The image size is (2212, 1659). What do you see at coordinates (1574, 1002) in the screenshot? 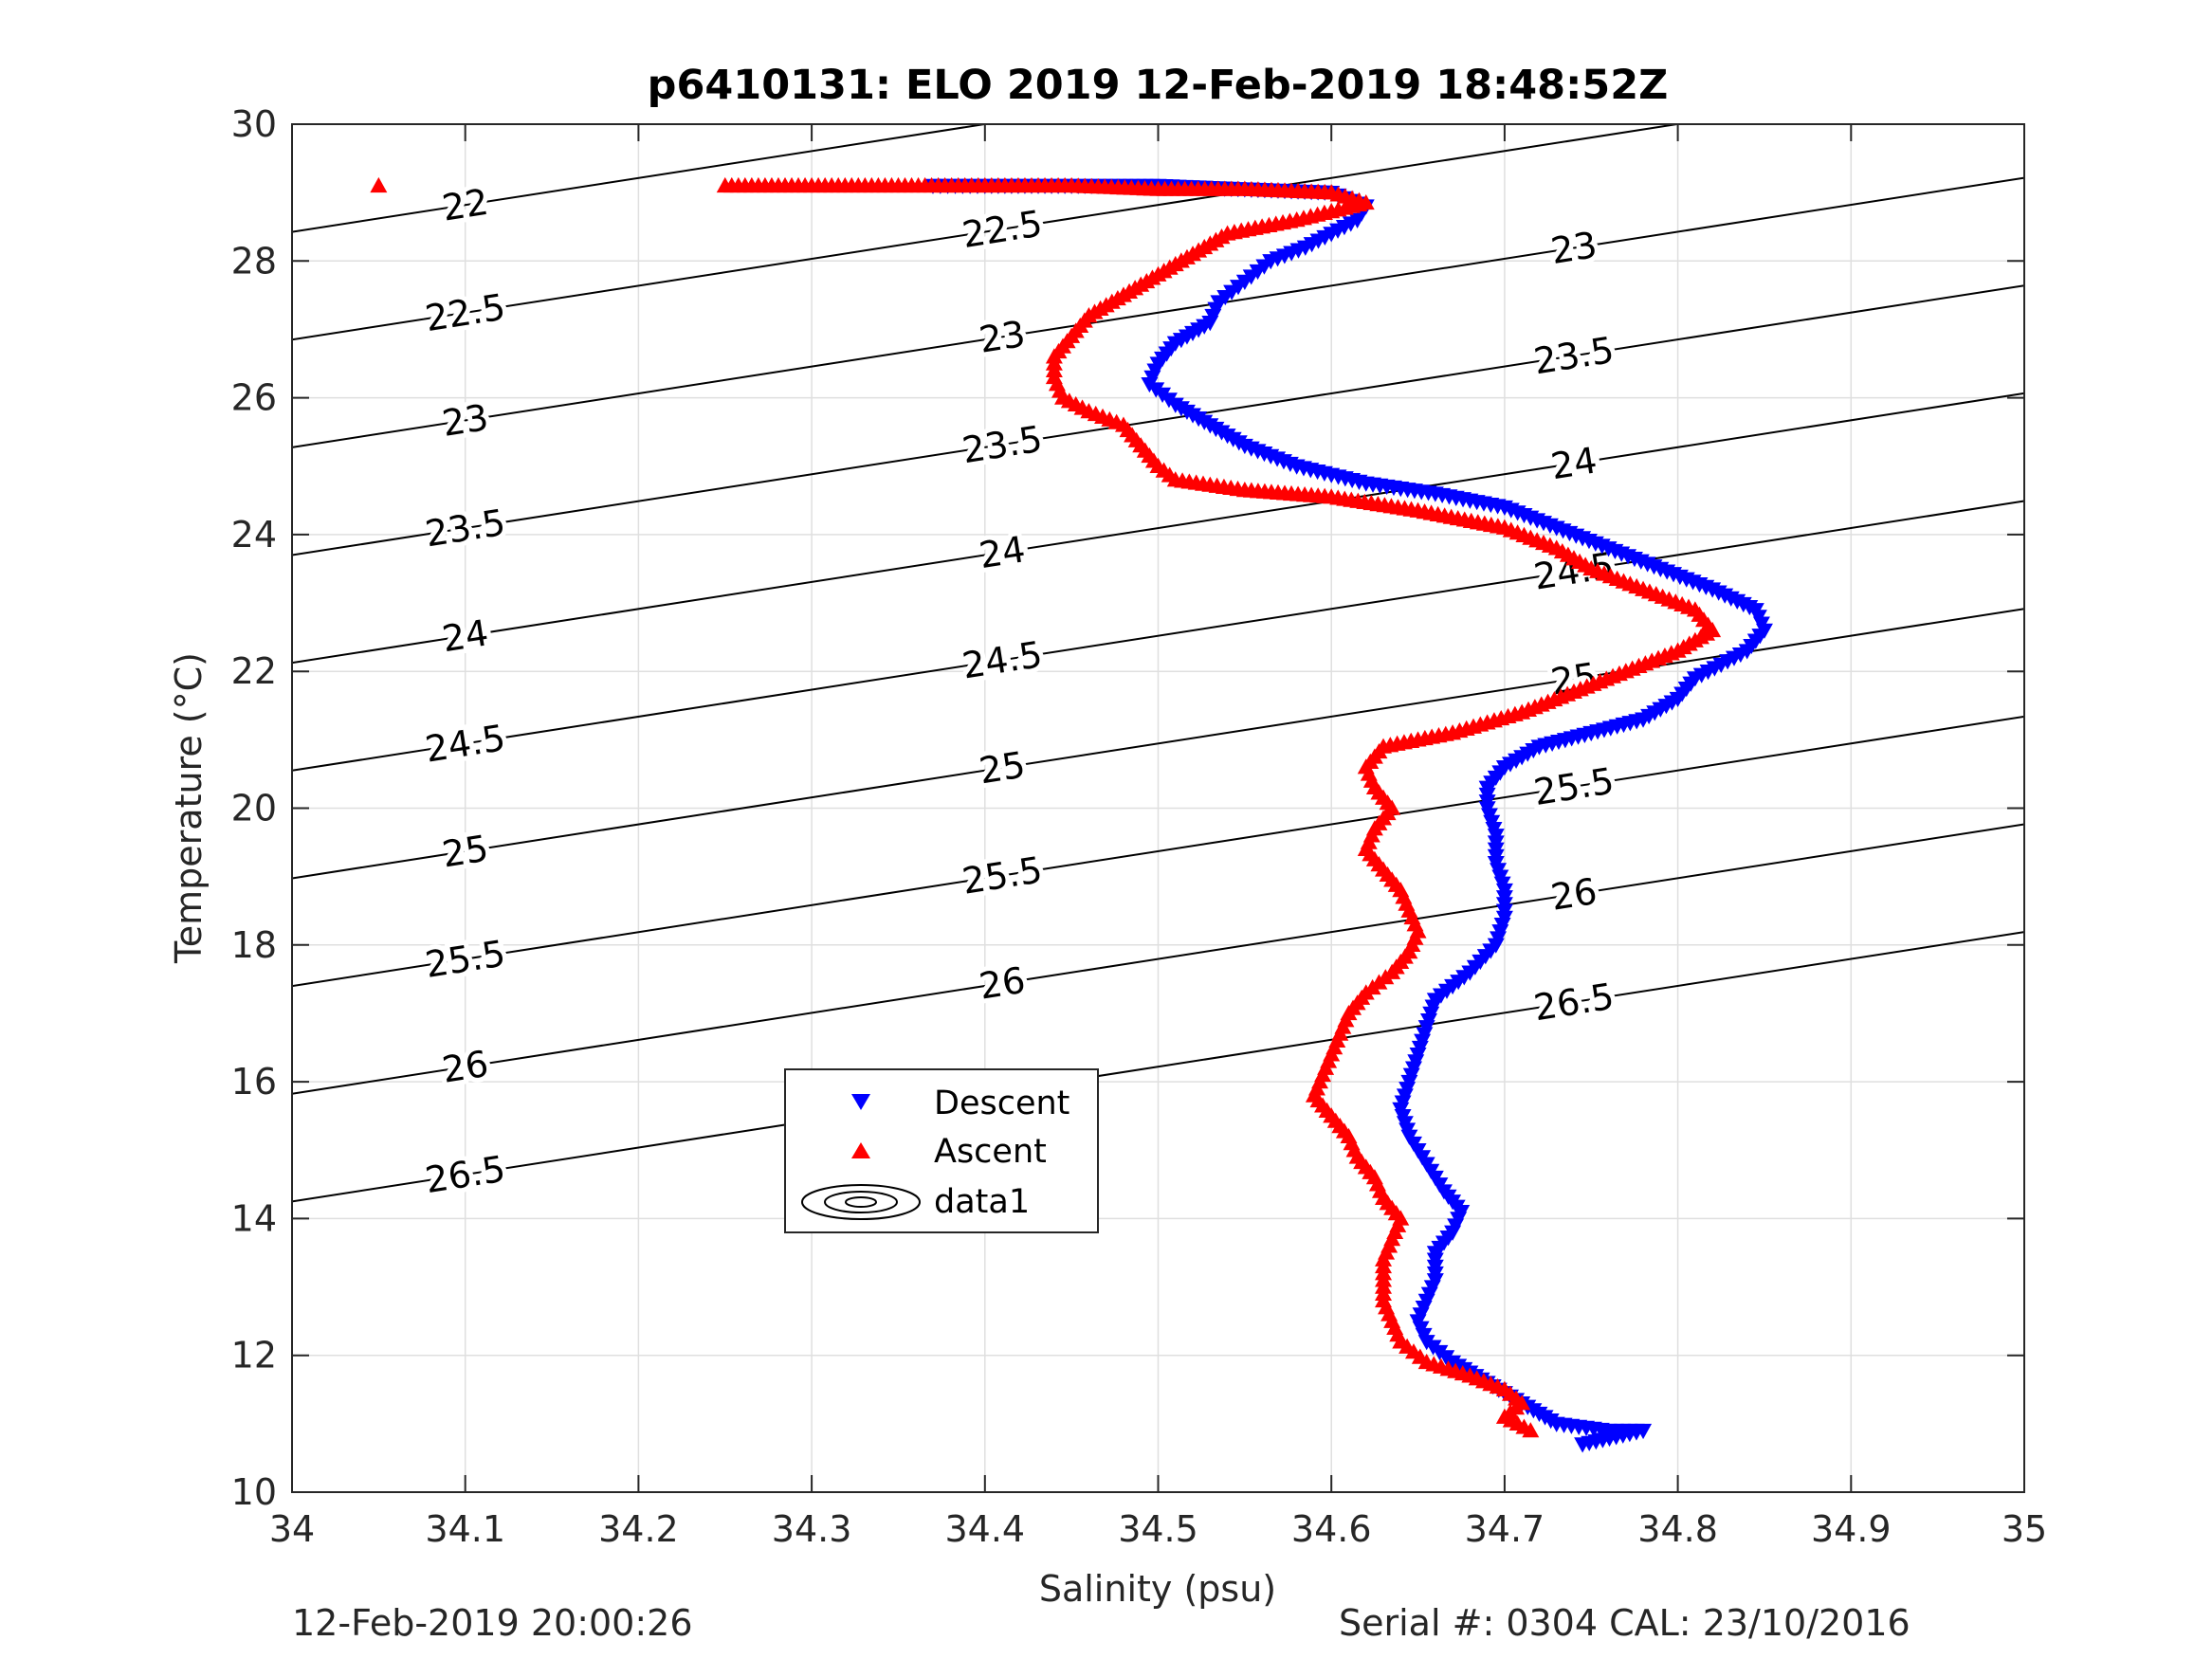
I see `contour-label: 26.5` at bounding box center [1574, 1002].